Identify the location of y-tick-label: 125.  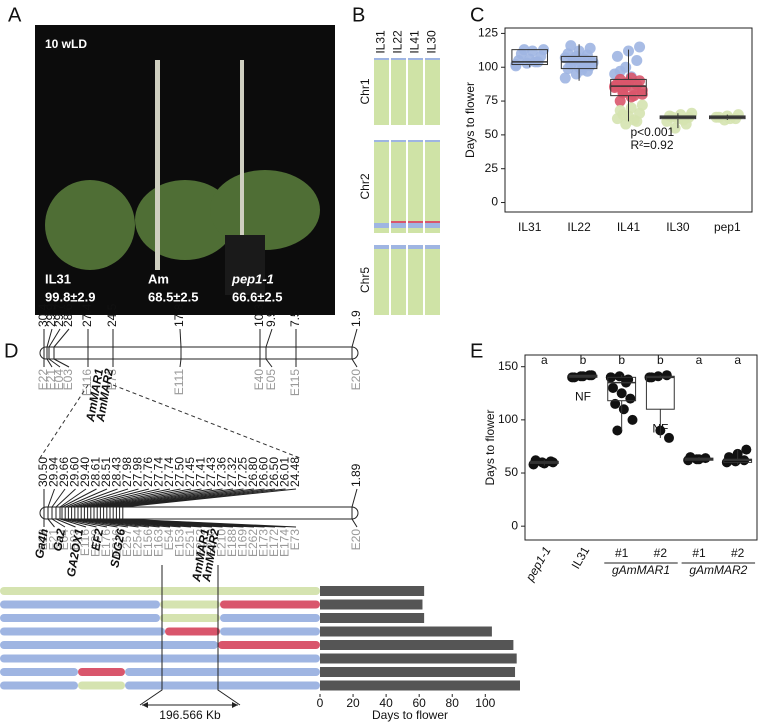
(488, 33).